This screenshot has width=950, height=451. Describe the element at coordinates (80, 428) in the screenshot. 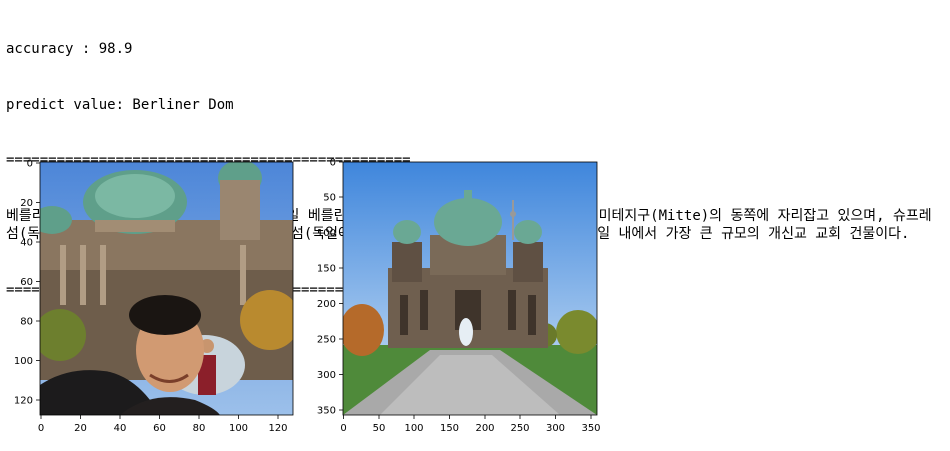

I see `left-x-tick-label: 20` at that location.